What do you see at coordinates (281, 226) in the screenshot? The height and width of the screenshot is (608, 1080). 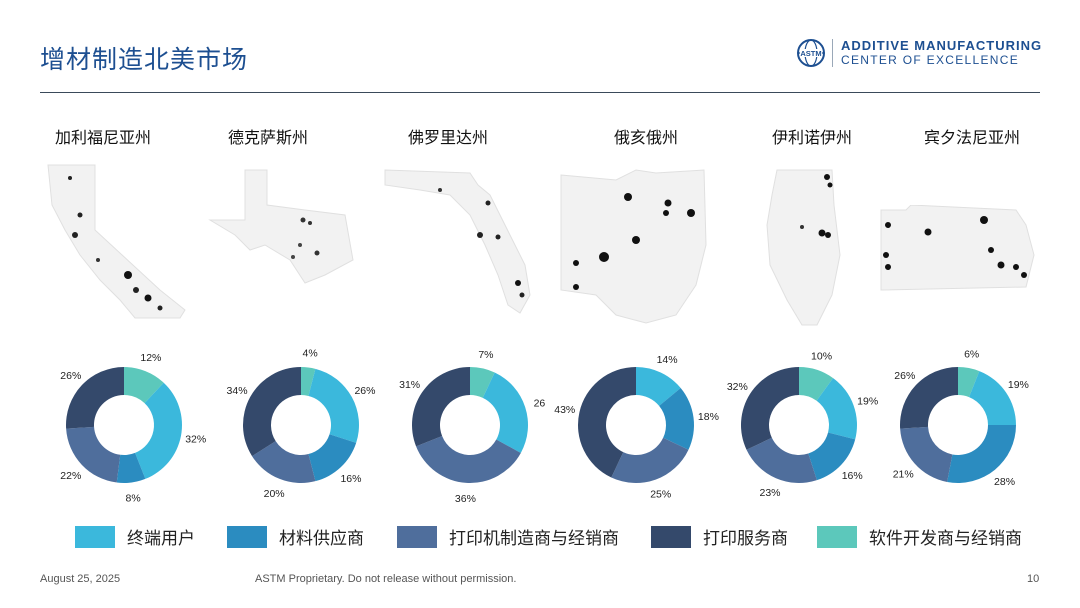 I see `texas-map` at bounding box center [281, 226].